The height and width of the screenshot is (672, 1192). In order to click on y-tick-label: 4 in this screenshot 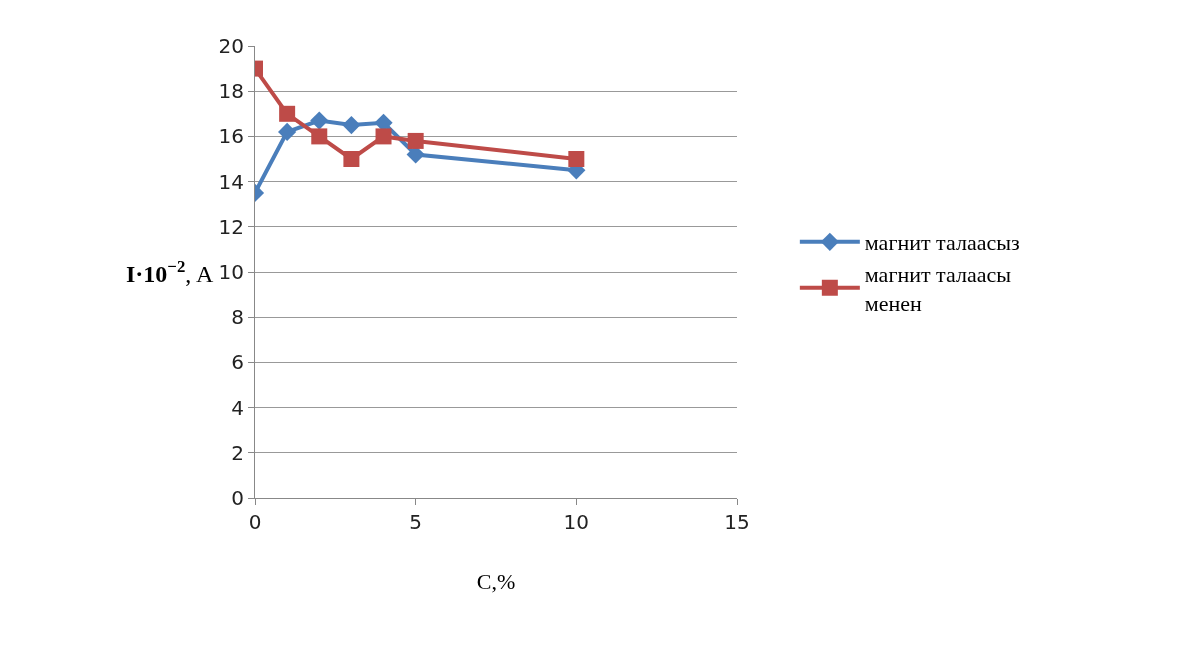, I will do `click(237, 407)`.